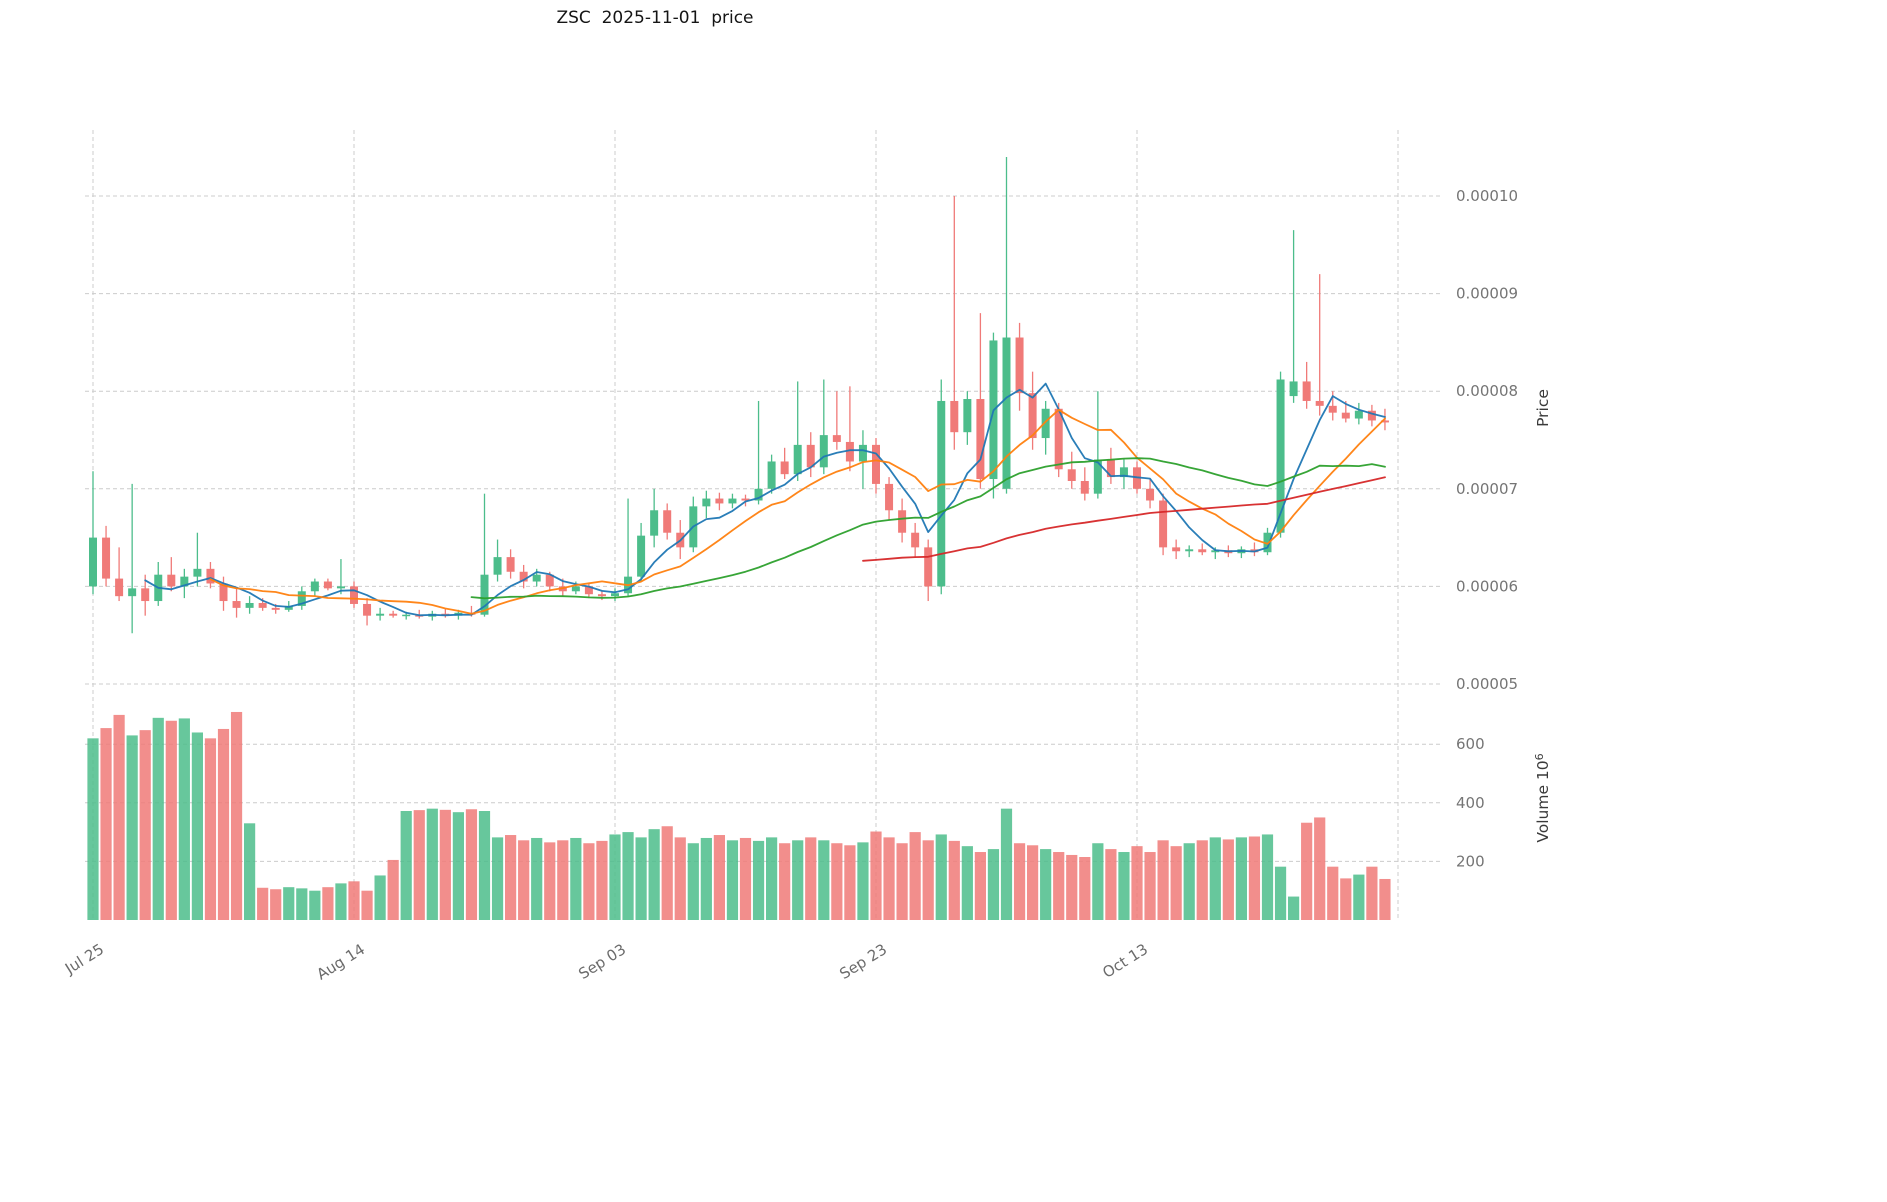  Describe the element at coordinates (1487, 294) in the screenshot. I see `price-tick-label: 0.00009` at that location.